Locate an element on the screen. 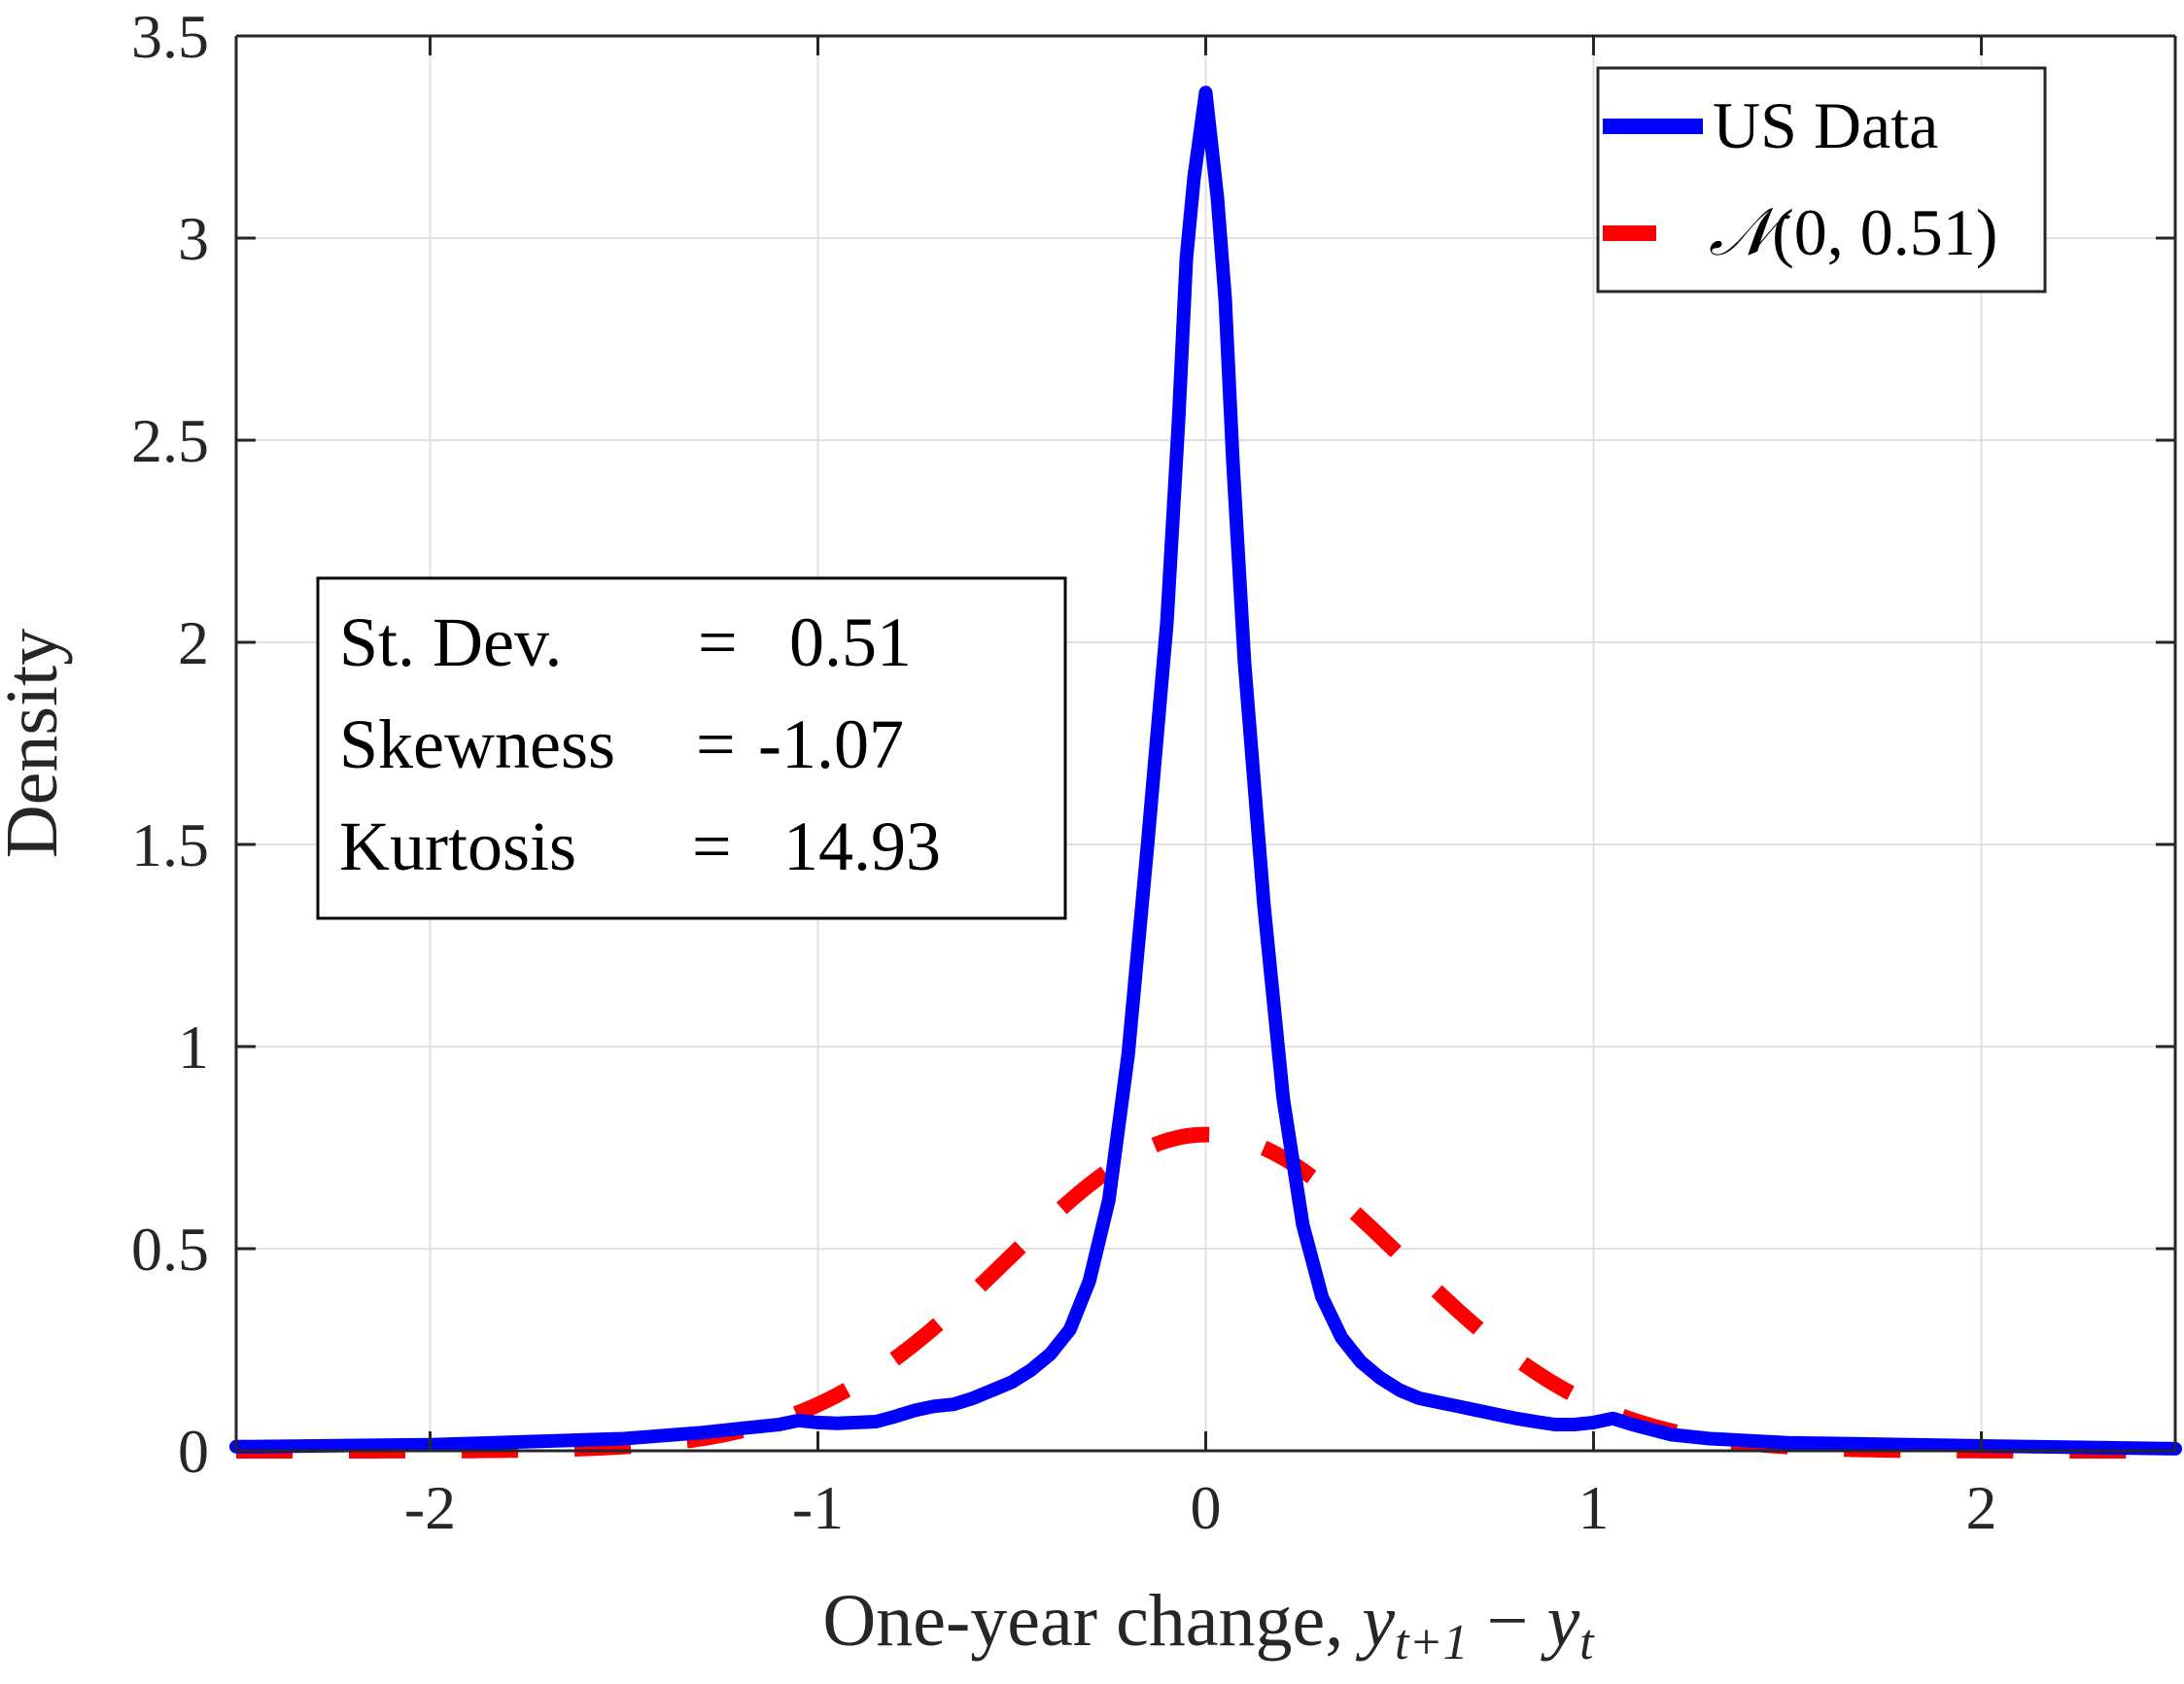 The width and height of the screenshot is (2184, 1684). y-tick-label: 0.5 is located at coordinates (170, 1249).